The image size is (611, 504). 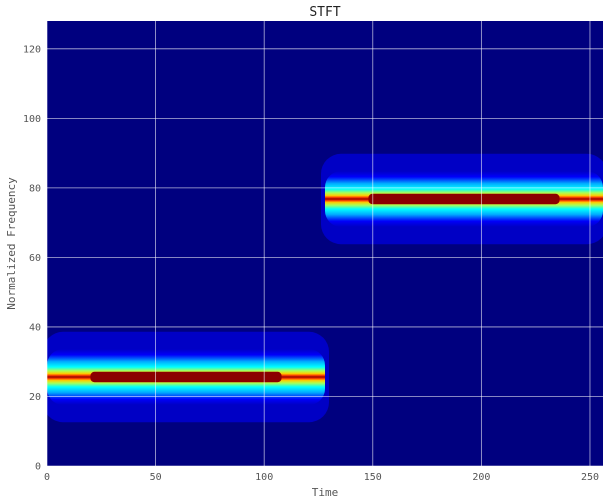 I want to click on x-tick-label: 200, so click(x=481, y=477).